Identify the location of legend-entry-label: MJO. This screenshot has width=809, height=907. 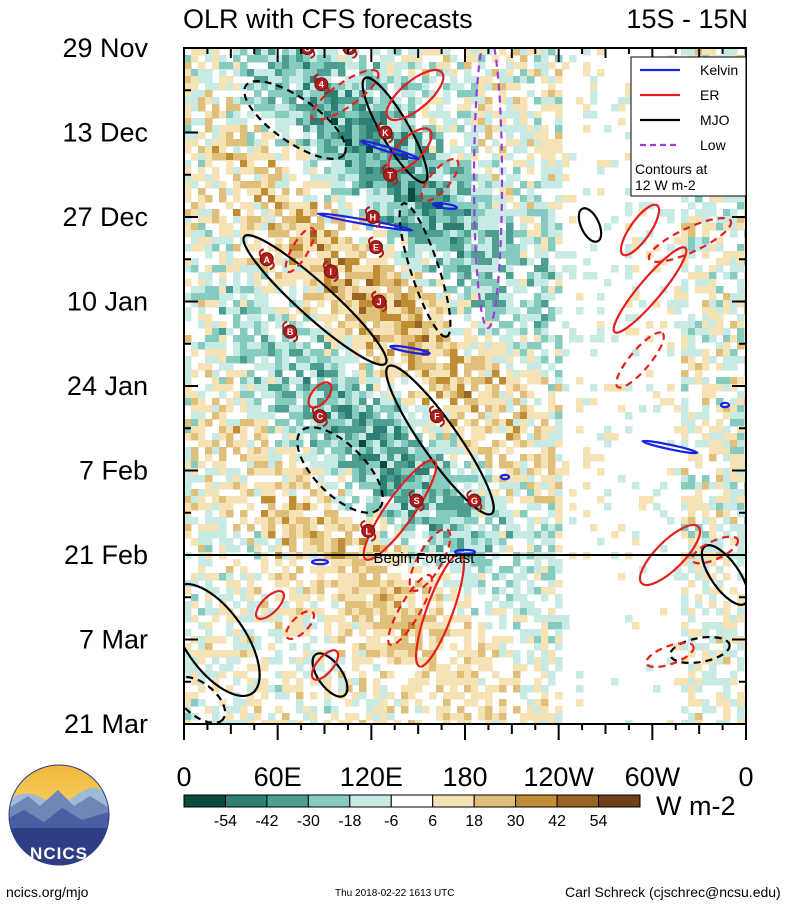
(715, 120).